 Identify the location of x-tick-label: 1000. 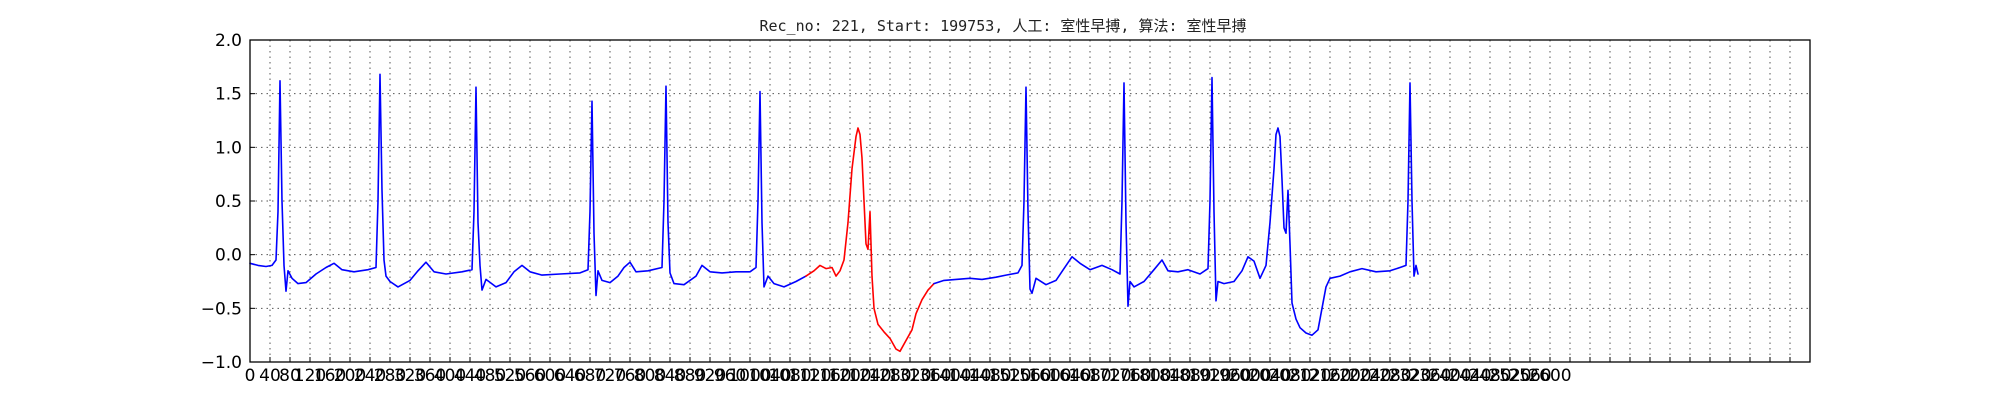
(749, 376).